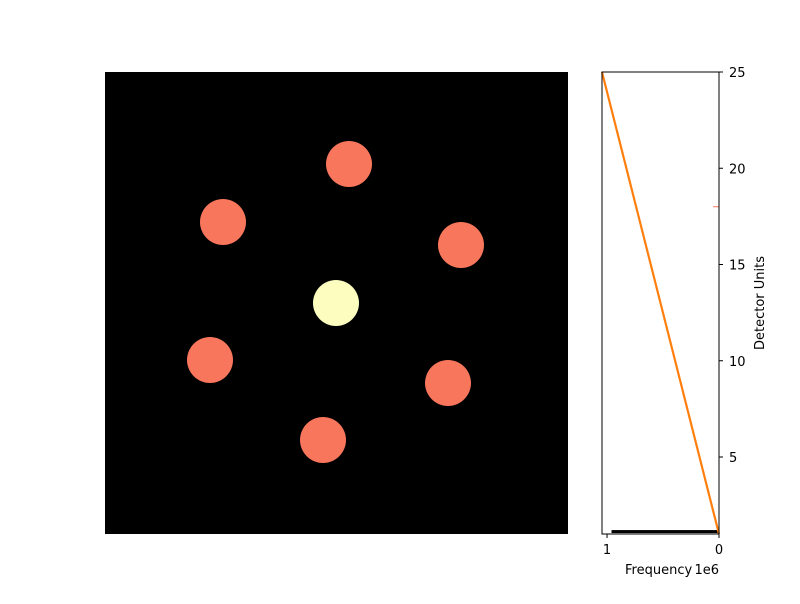  What do you see at coordinates (607, 550) in the screenshot?
I see `x-tick-label: 1` at bounding box center [607, 550].